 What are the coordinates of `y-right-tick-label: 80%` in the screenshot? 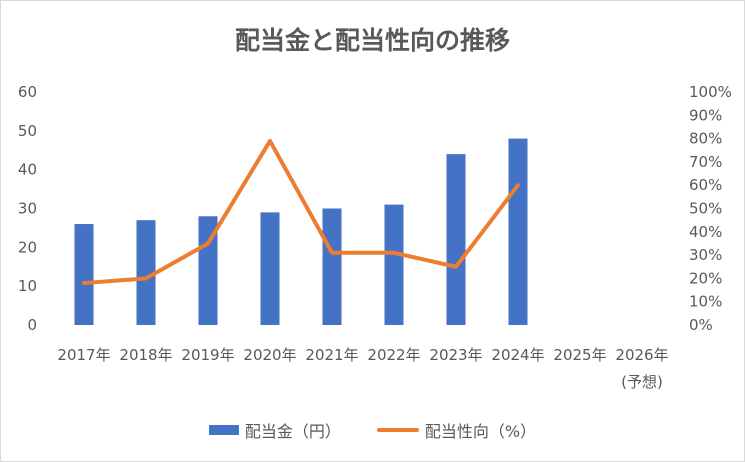 It's located at (705, 139).